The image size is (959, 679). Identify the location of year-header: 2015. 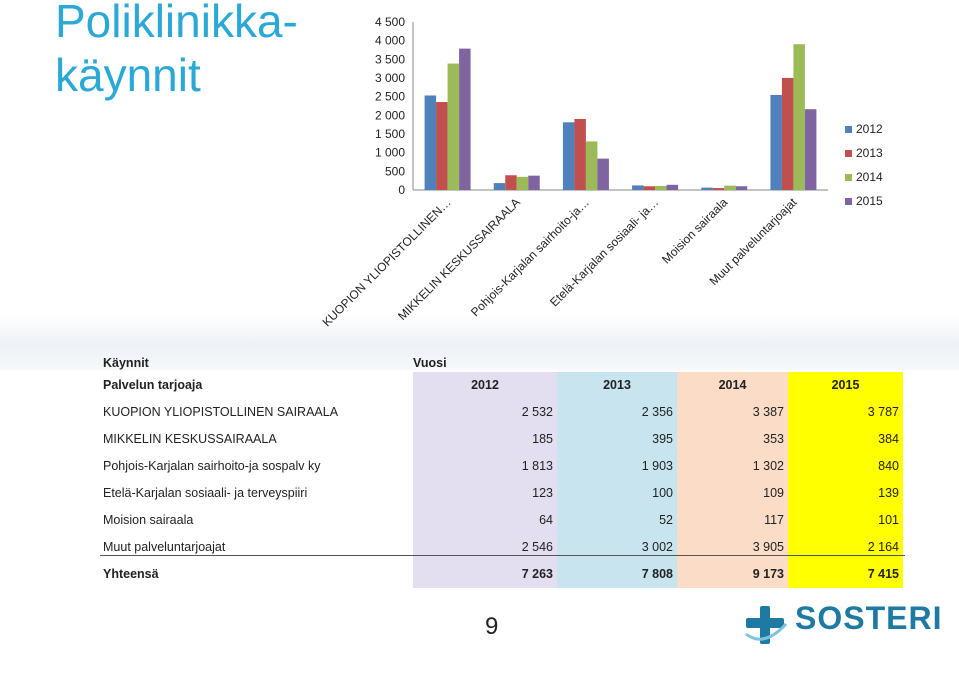
(845, 385).